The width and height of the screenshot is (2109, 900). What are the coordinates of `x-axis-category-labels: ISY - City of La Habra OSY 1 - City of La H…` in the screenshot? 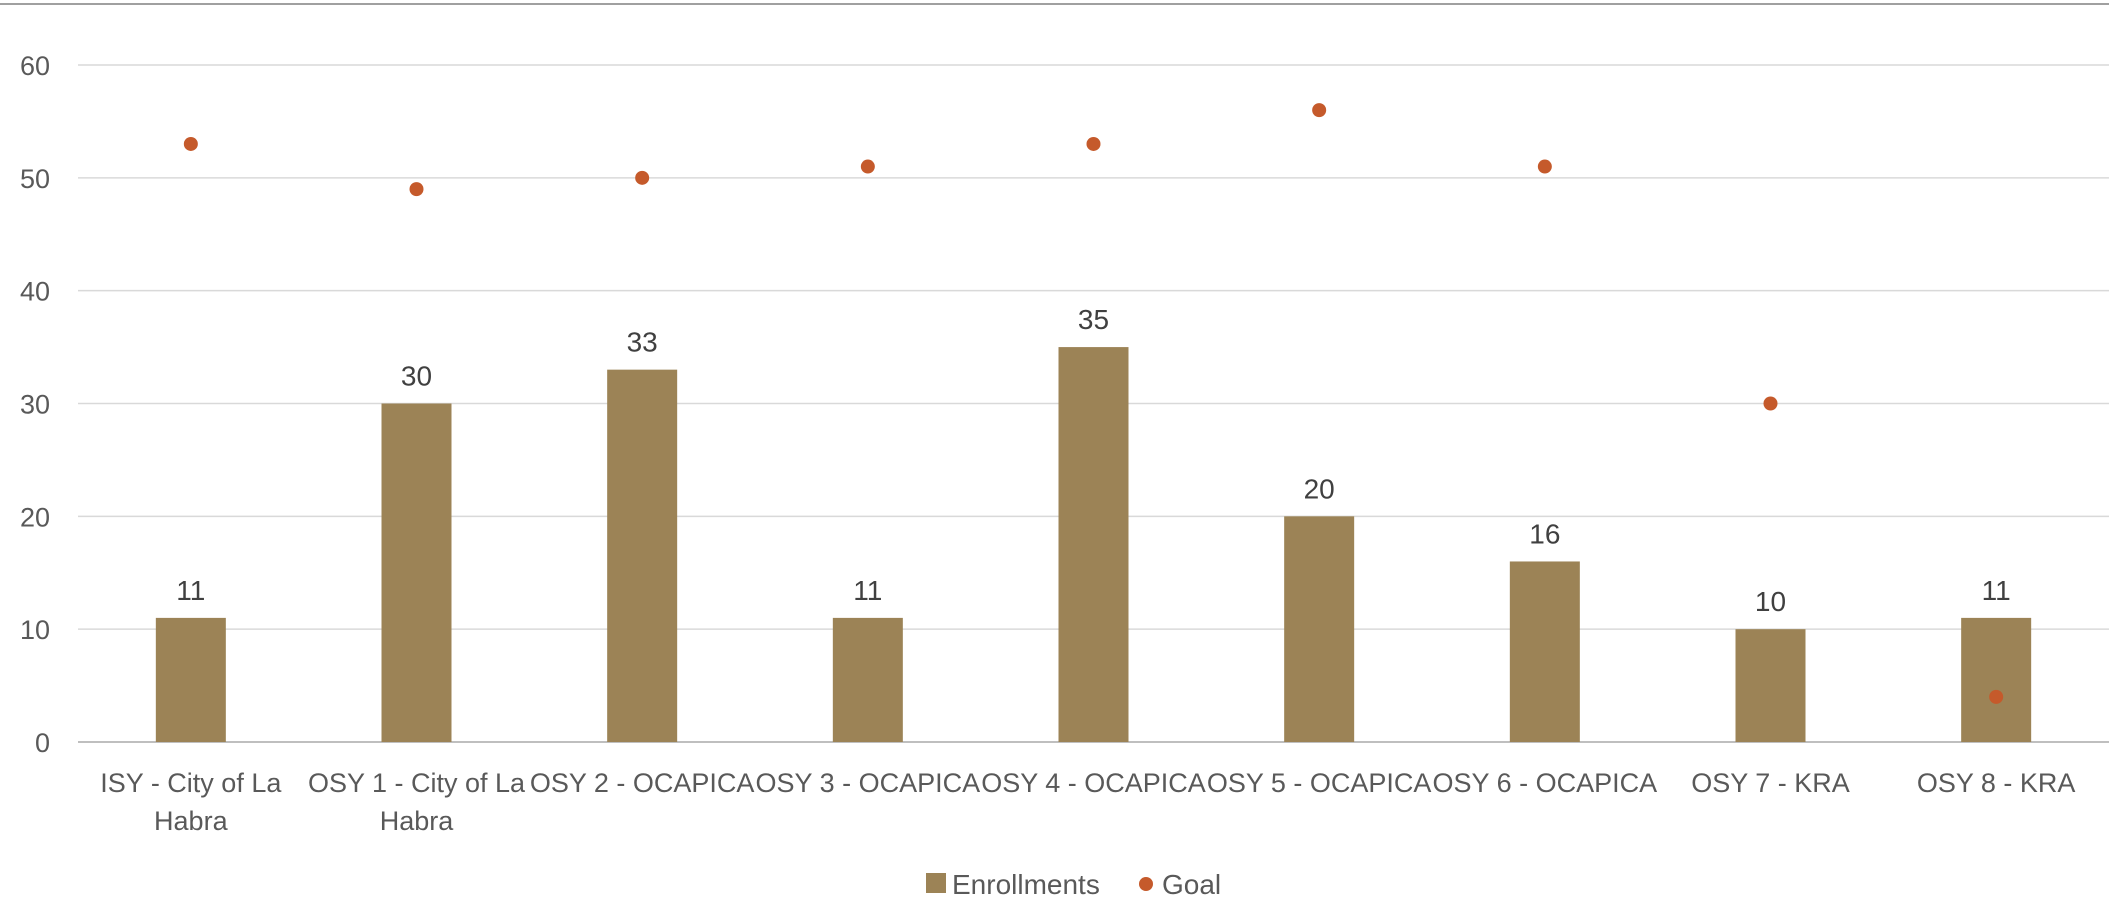 It's located at (1087, 802).